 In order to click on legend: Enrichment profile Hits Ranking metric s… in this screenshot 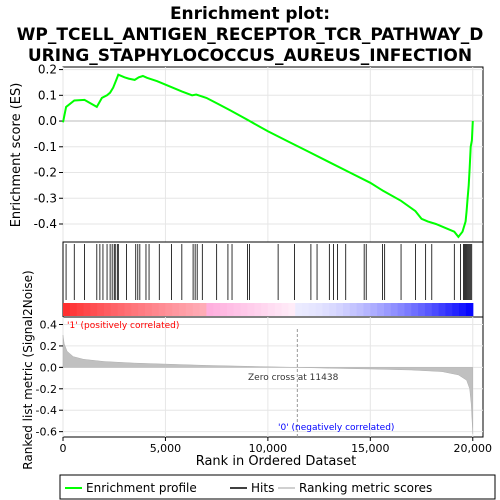, I will do `click(277, 487)`.